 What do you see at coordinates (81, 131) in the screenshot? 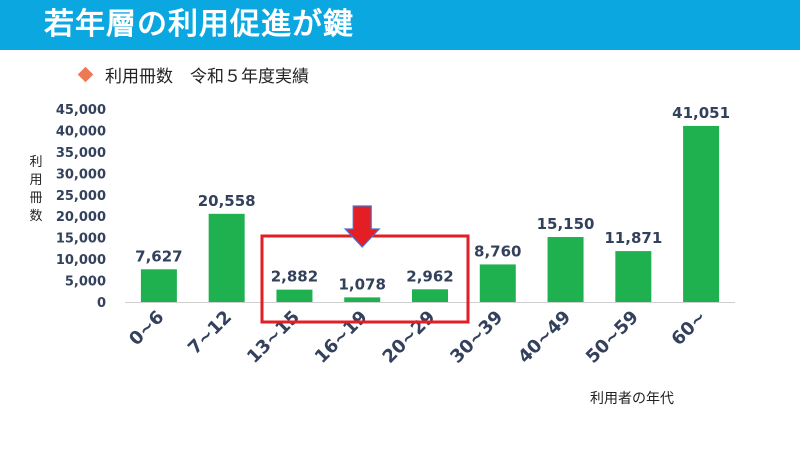
I see `y-tick-label: 40,000` at bounding box center [81, 131].